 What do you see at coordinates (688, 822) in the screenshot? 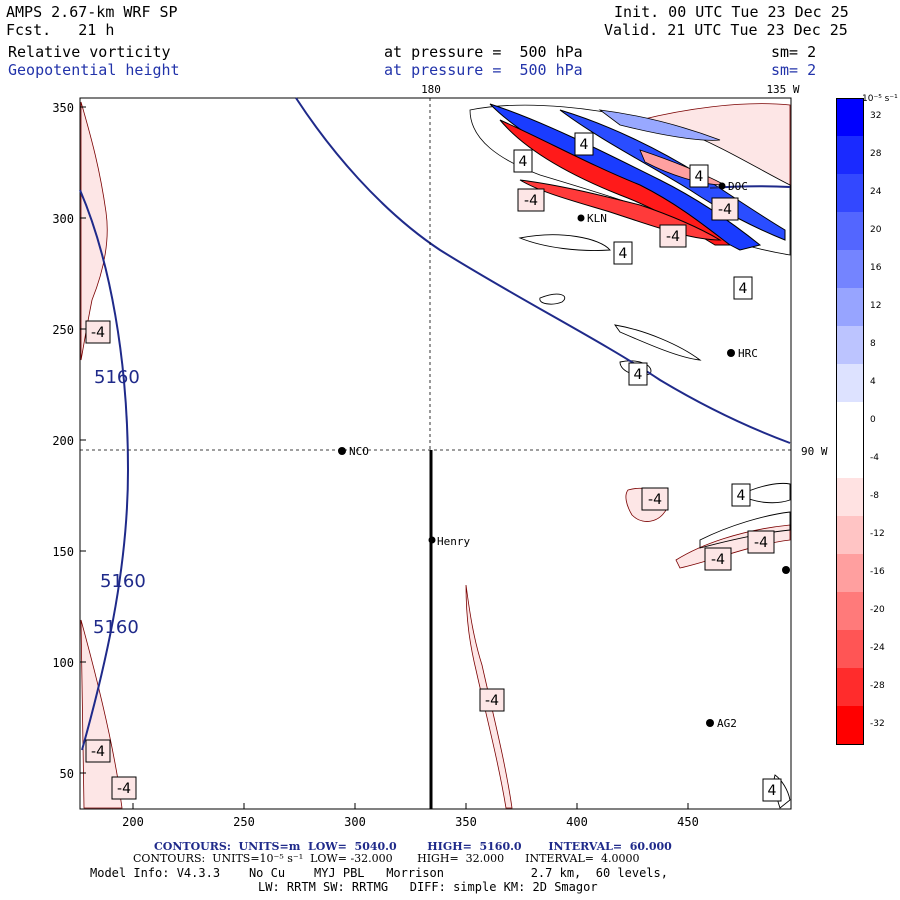
I see `x-tick: 450` at bounding box center [688, 822].